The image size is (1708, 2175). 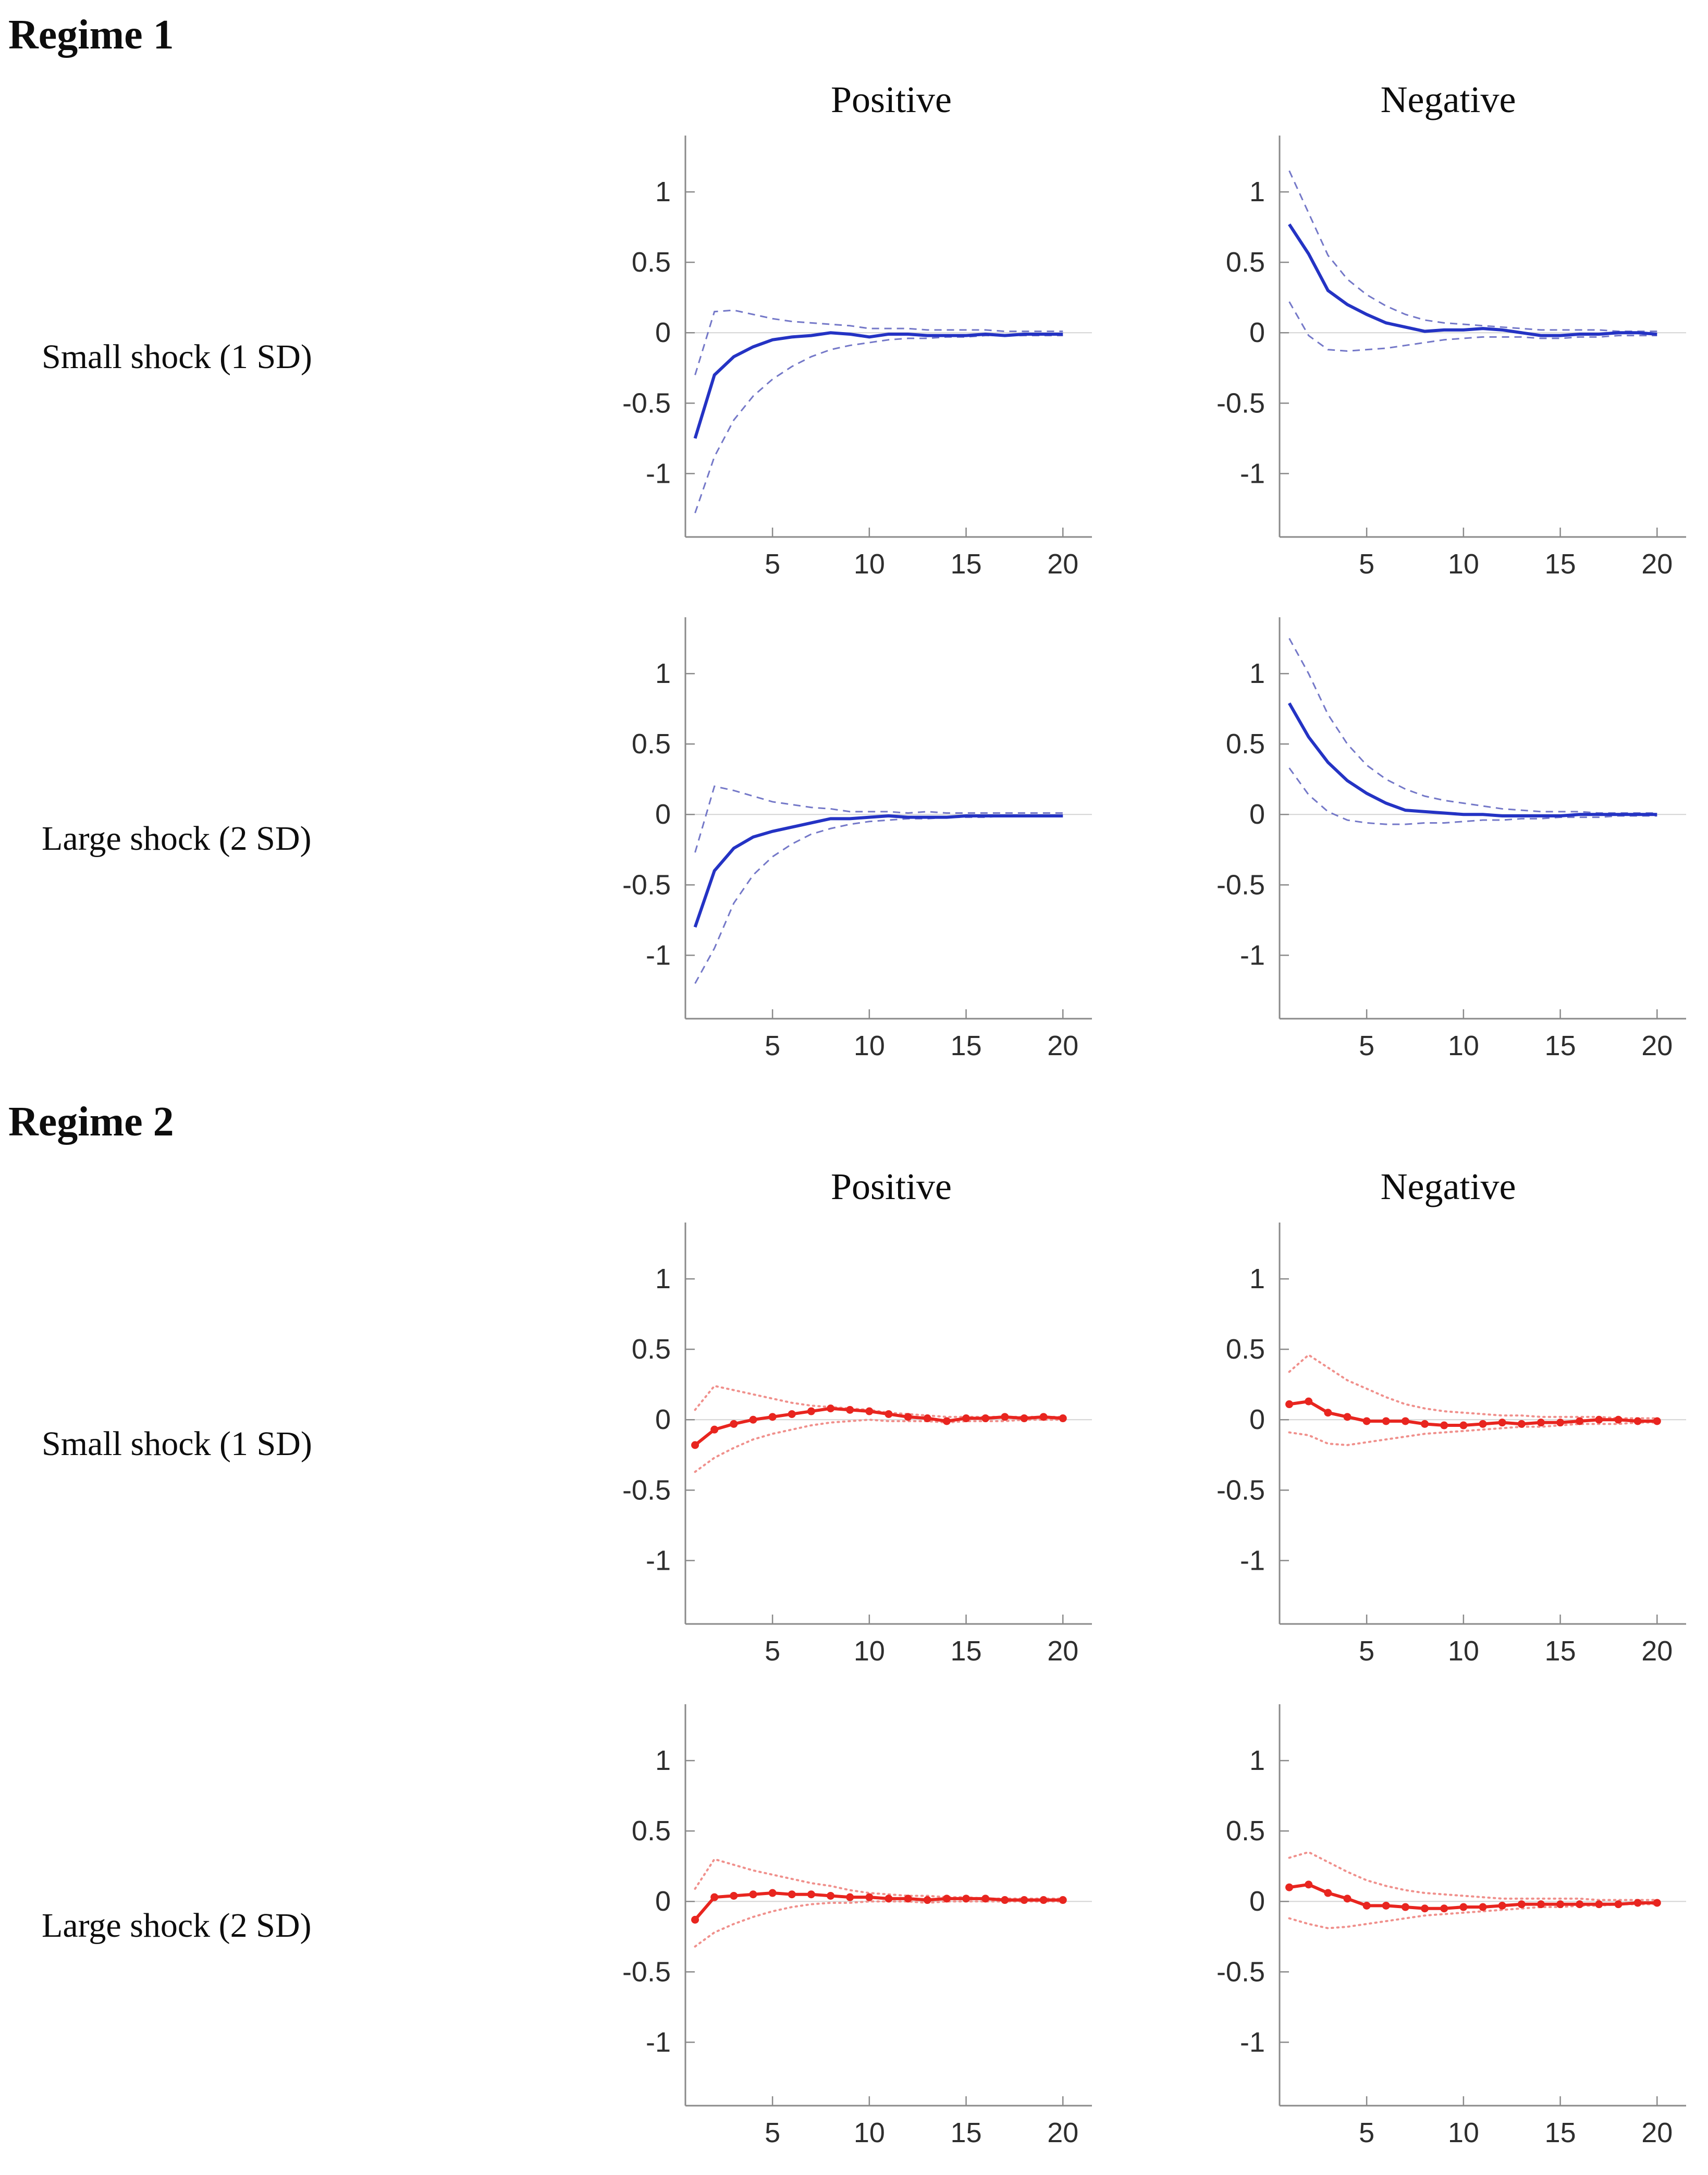 I want to click on chart-regime1-large-positive: 1 0.5 0 -0.5 -1 5 10 15 20, so click(x=891, y=838).